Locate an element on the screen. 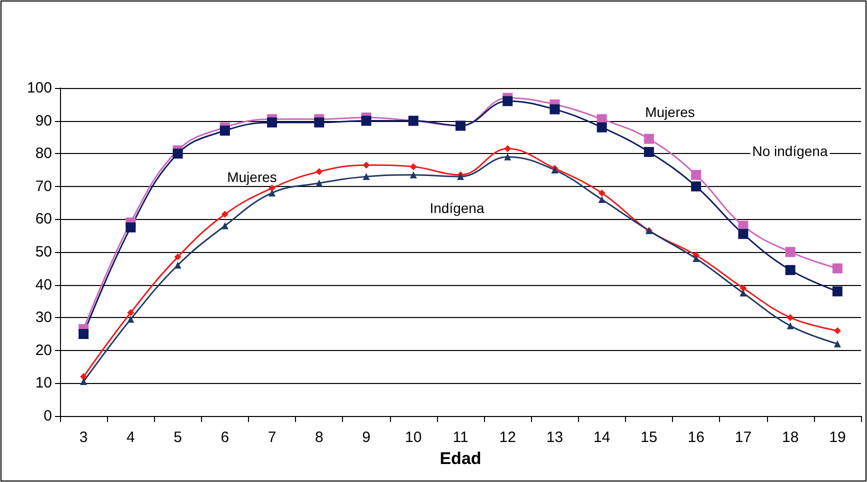  y-tick-label: 20 is located at coordinates (43, 350).